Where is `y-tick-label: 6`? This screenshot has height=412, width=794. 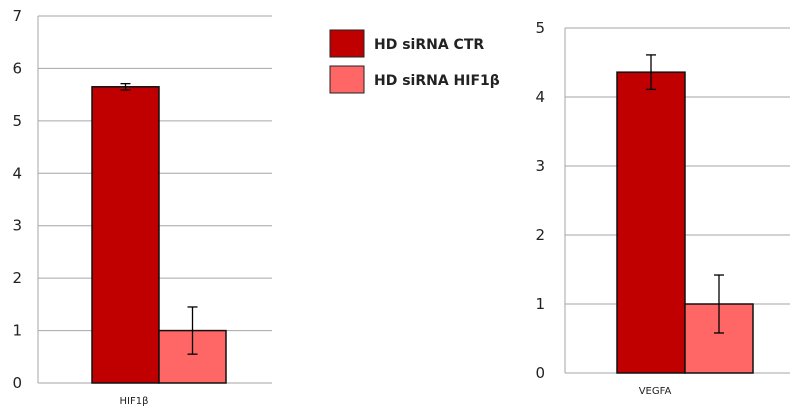 y-tick-label: 6 is located at coordinates (17, 68).